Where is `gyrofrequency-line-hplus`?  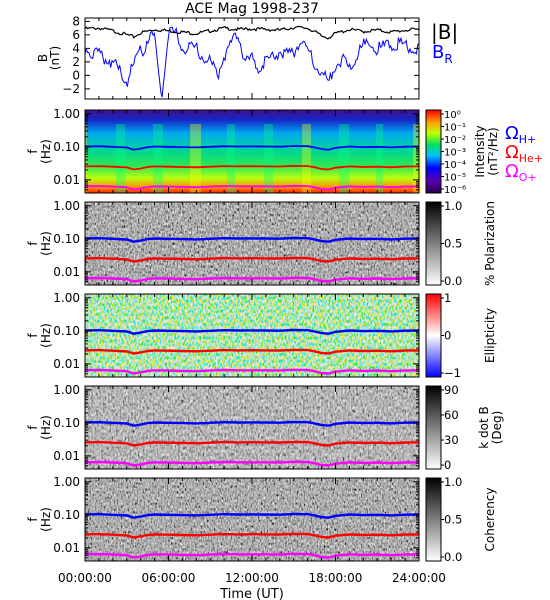 gyrofrequency-line-hplus is located at coordinates (252, 331).